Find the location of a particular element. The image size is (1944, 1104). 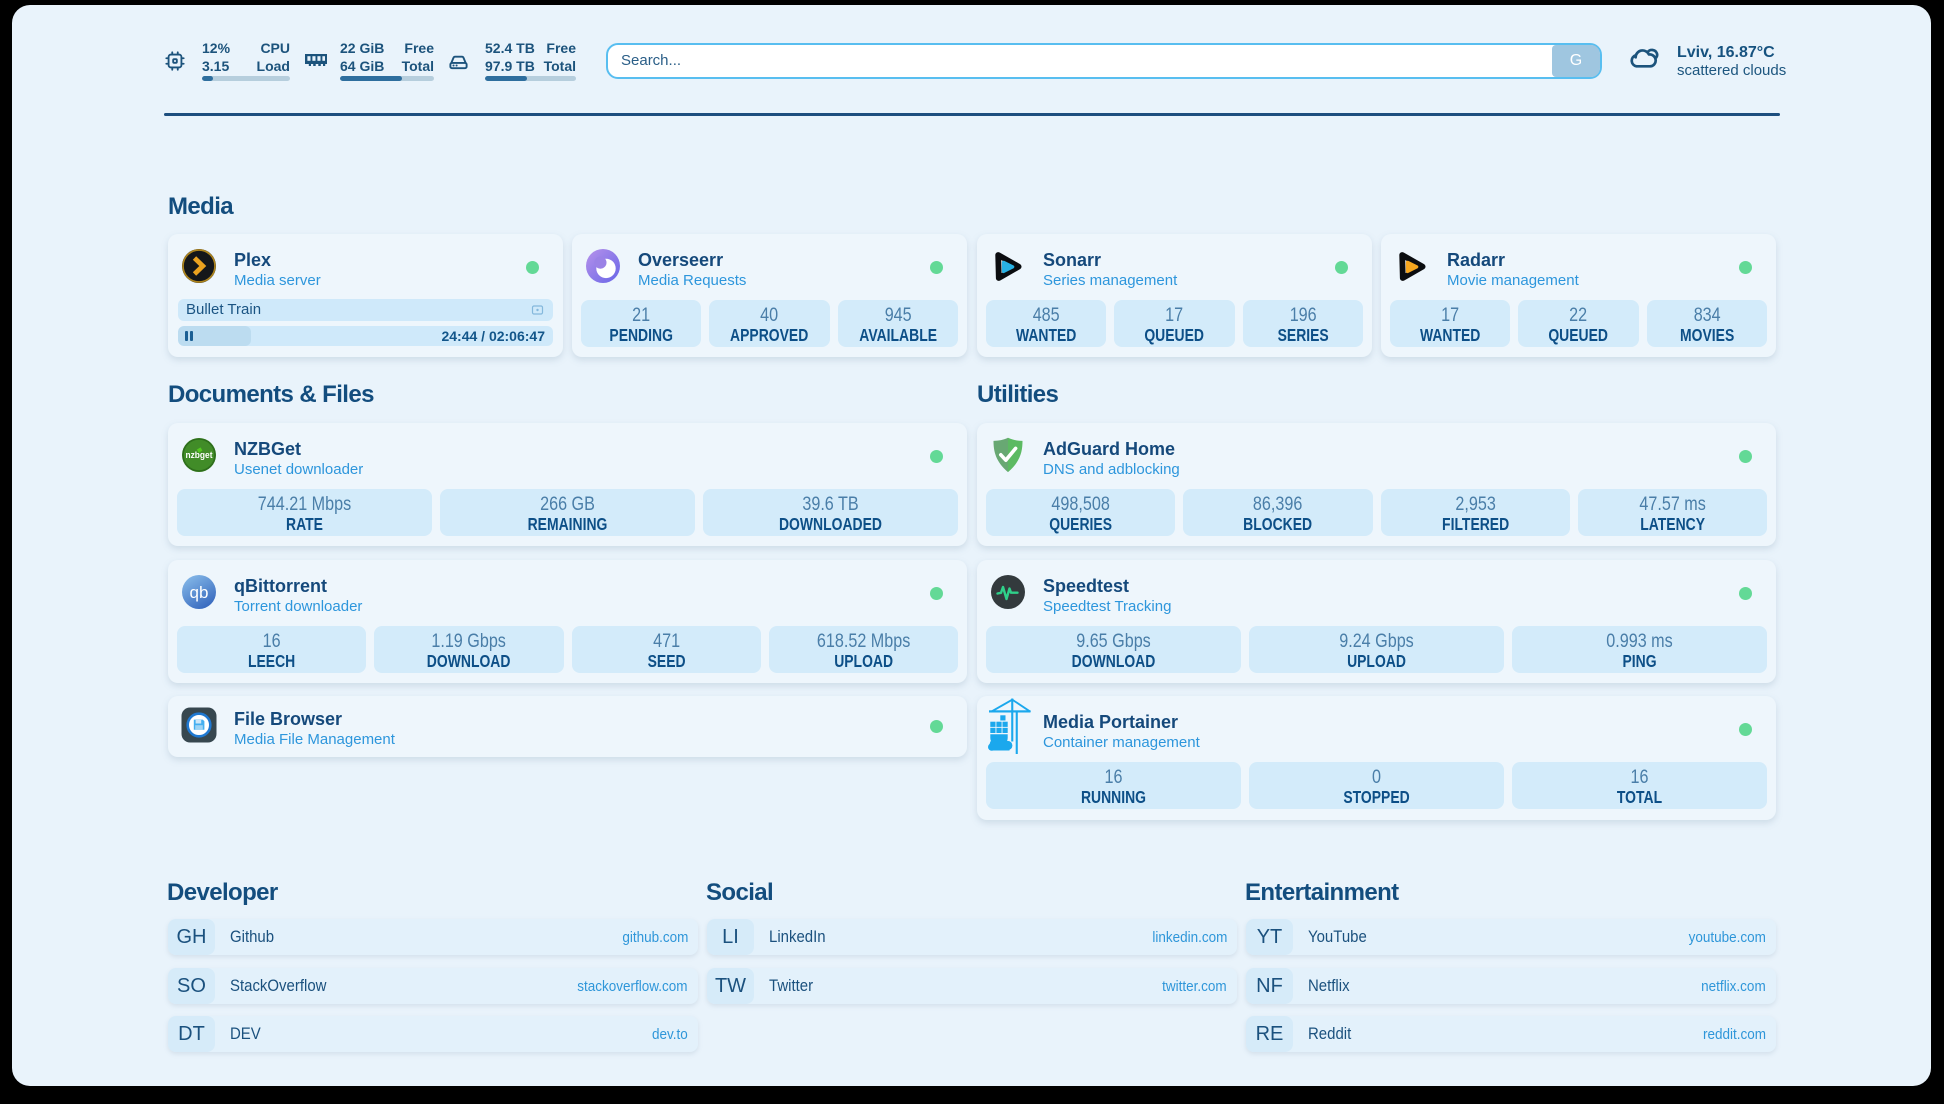

svg-text: nzbget is located at coordinates (199, 455).